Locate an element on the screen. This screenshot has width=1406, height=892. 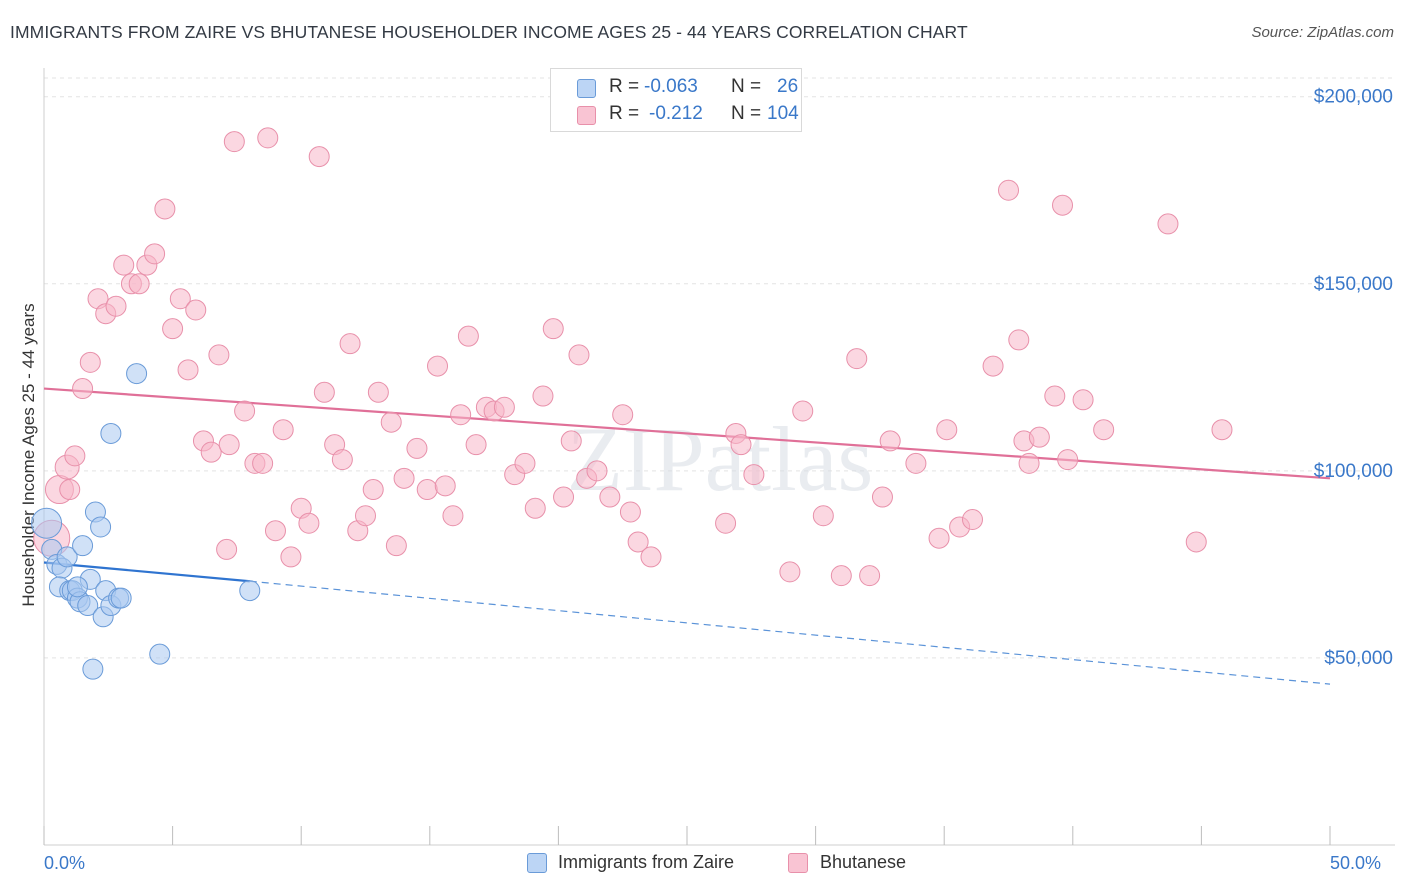
x-tick-label-max: 50.0% is located at coordinates (1356, 863).